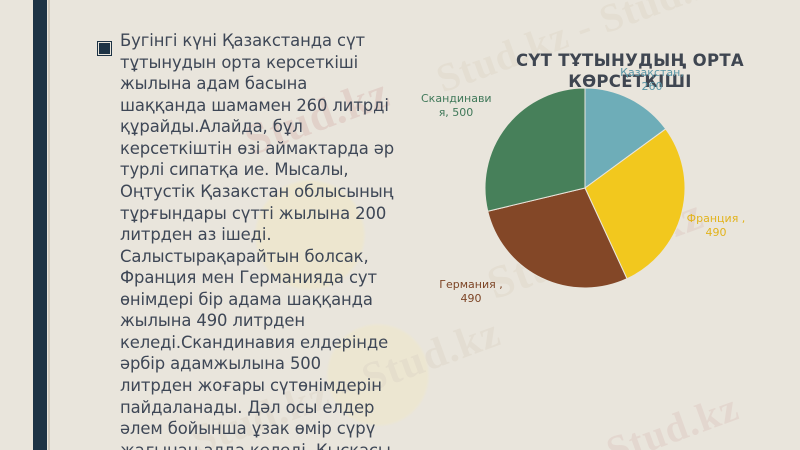 This screenshot has width=800, height=450. Describe the element at coordinates (456, 105) in the screenshot. I see `pie-label-scandinavia: Скандинави я, 500` at that location.